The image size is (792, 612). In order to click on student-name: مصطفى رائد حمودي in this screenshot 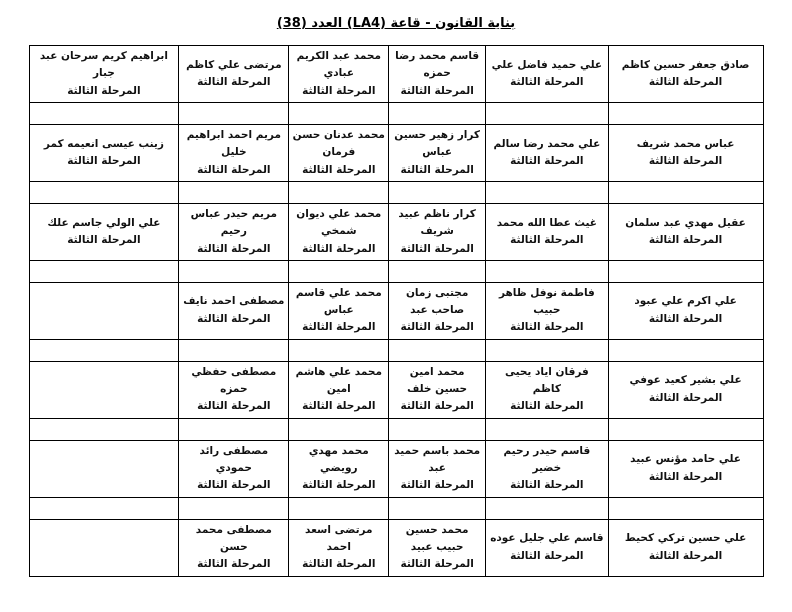, I will do `click(234, 459)`.